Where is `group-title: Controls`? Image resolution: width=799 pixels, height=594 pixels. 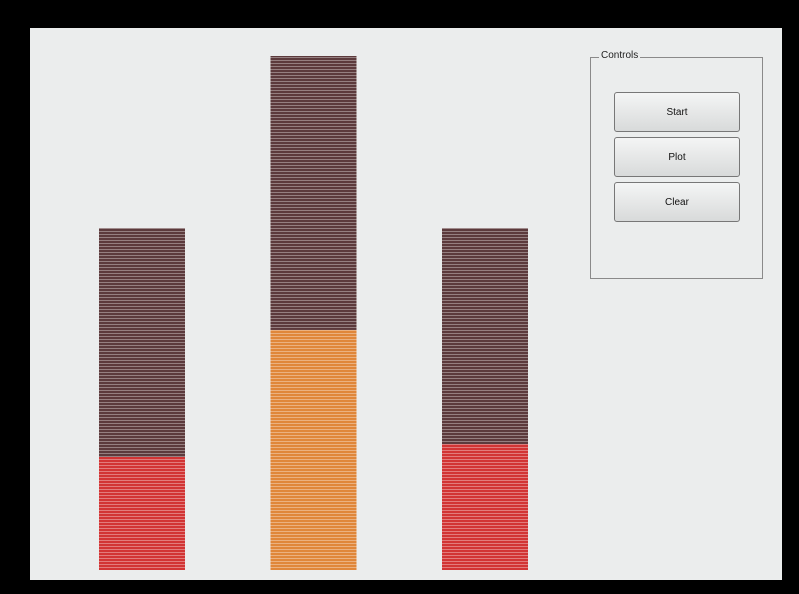
group-title: Controls is located at coordinates (620, 55).